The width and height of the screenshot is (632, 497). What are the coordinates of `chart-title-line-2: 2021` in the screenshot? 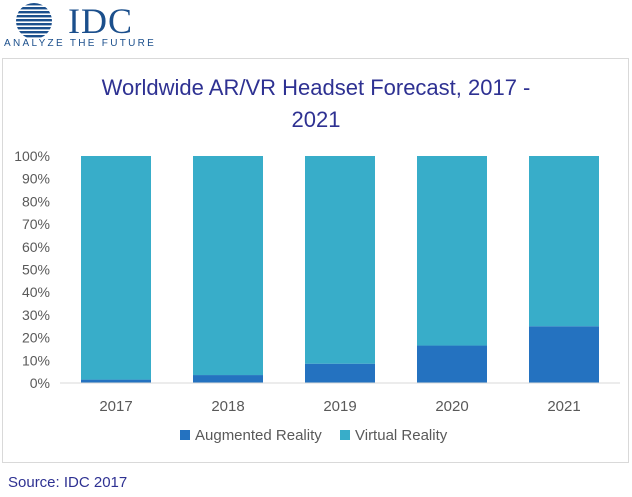 It's located at (316, 119).